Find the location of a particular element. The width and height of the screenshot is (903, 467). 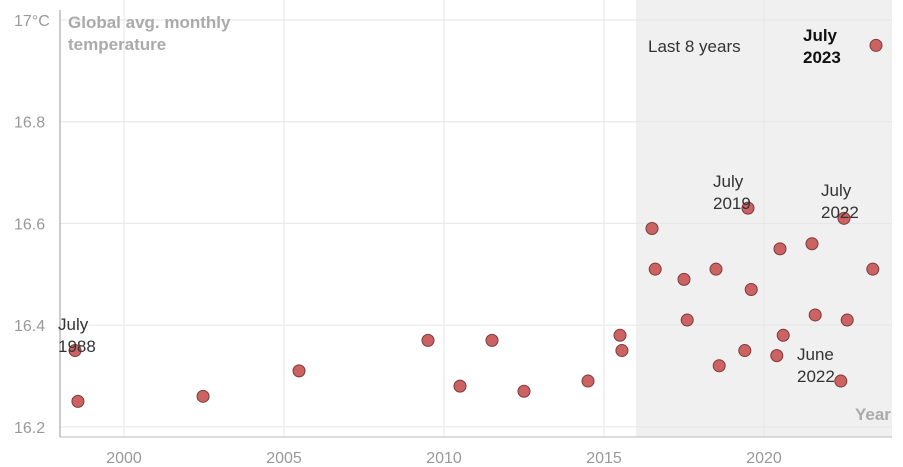

annotation: June 2022 is located at coordinates (816, 365).